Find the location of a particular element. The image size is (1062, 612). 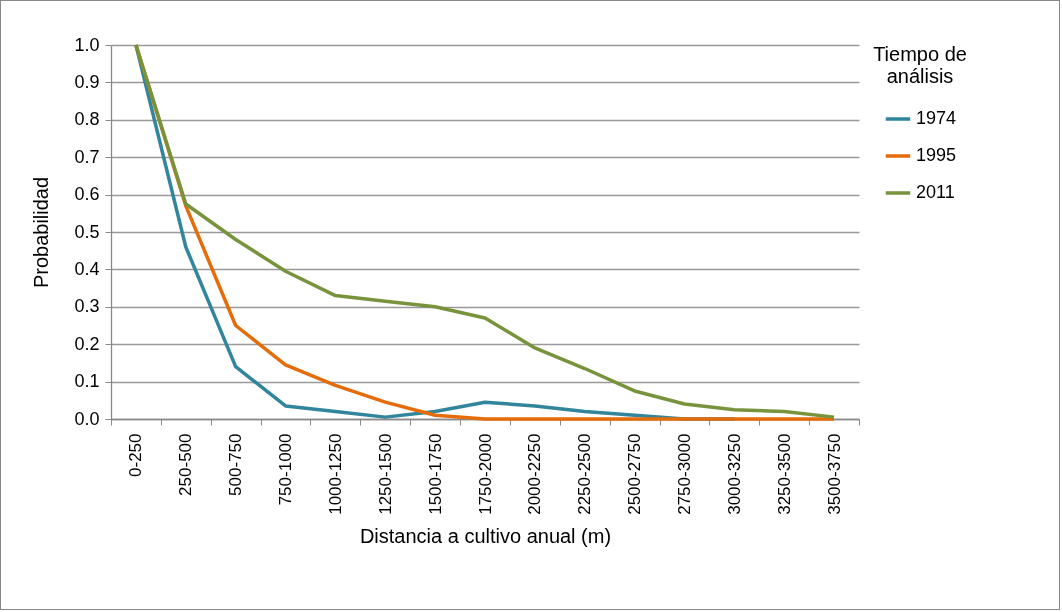

x-tick-label: 2000-2250 is located at coordinates (535, 474).